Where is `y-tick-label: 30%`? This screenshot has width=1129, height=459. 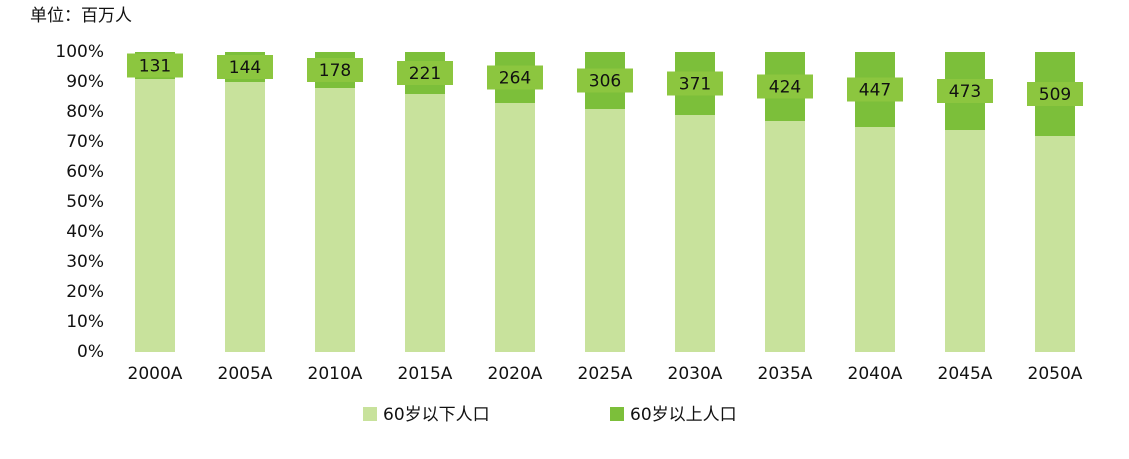 y-tick-label: 30% is located at coordinates (85, 262).